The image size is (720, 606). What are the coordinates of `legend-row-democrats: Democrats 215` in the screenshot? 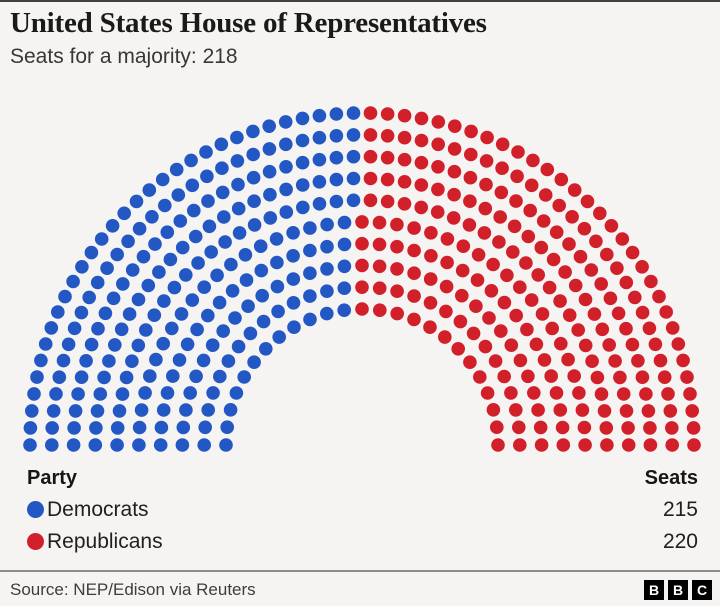 It's located at (362, 509).